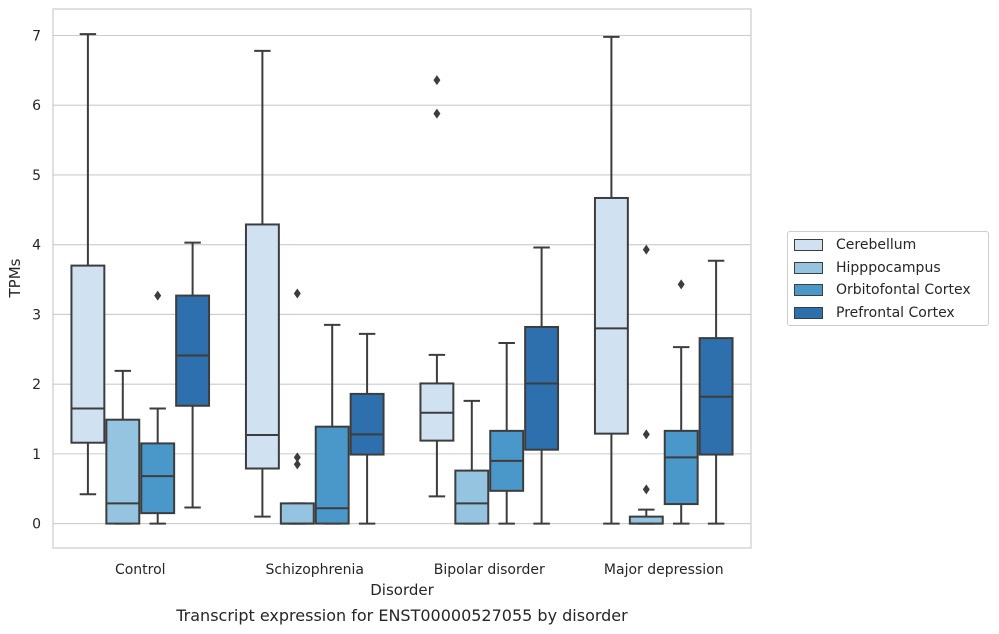  I want to click on y-tick-labels: 0 1 2 3 4 5 6 7, so click(36, 280).